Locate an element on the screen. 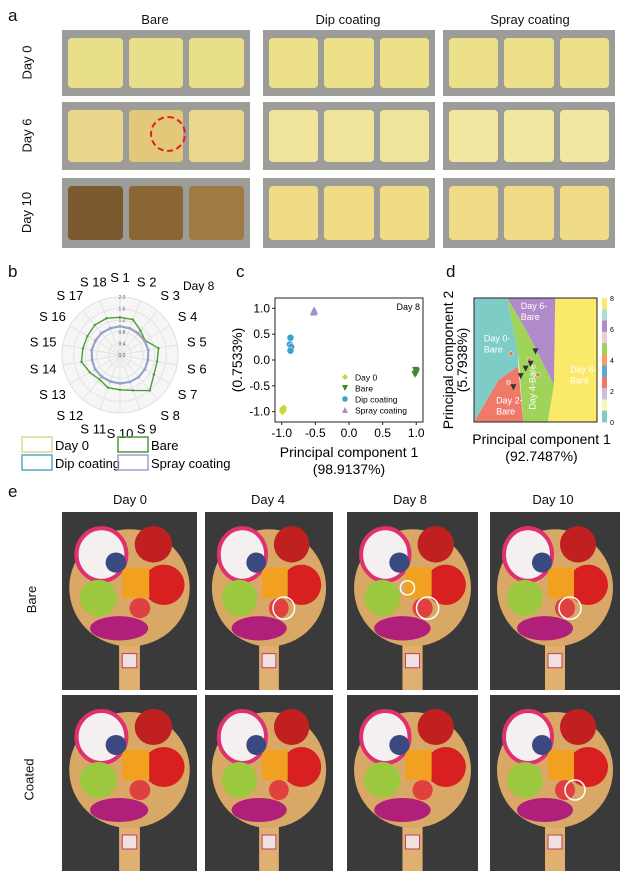  region-label: Day 4-Bare is located at coordinates (533, 387).